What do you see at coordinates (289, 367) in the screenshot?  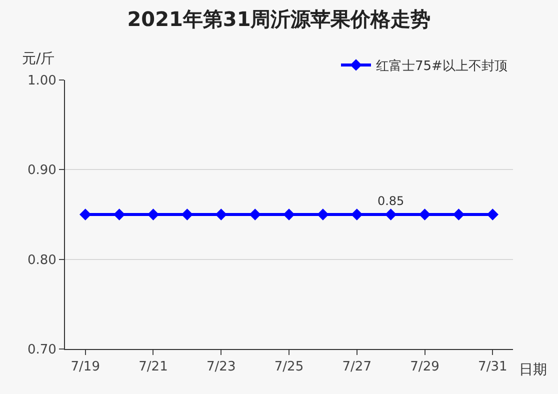 I see `x-tick-label: 7/25` at bounding box center [289, 367].